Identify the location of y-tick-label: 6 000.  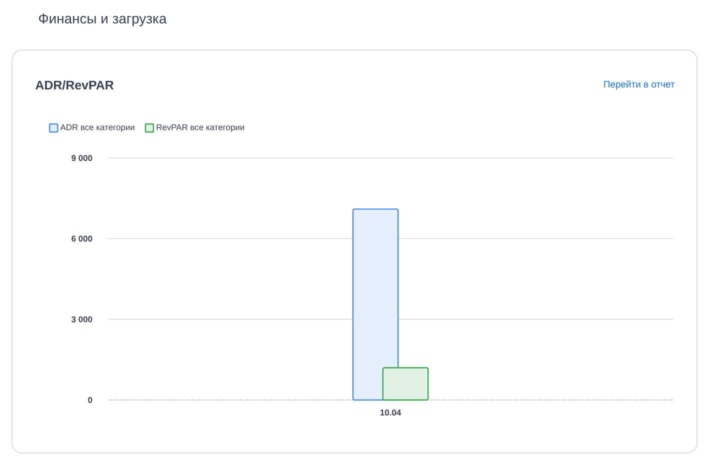
(82, 239).